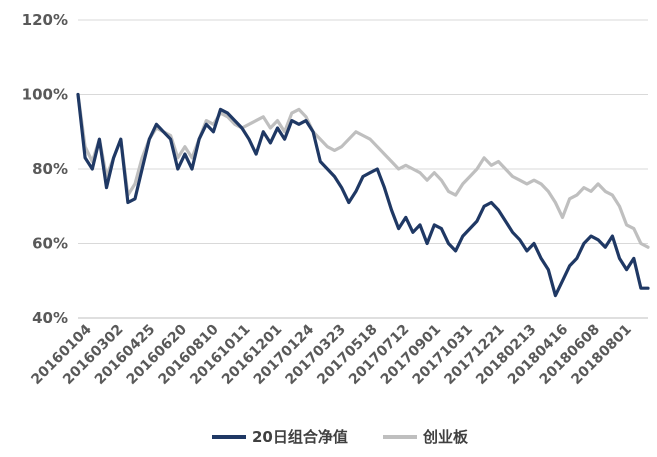  What do you see at coordinates (50, 169) in the screenshot?
I see `y-tick-label: 80%` at bounding box center [50, 169].